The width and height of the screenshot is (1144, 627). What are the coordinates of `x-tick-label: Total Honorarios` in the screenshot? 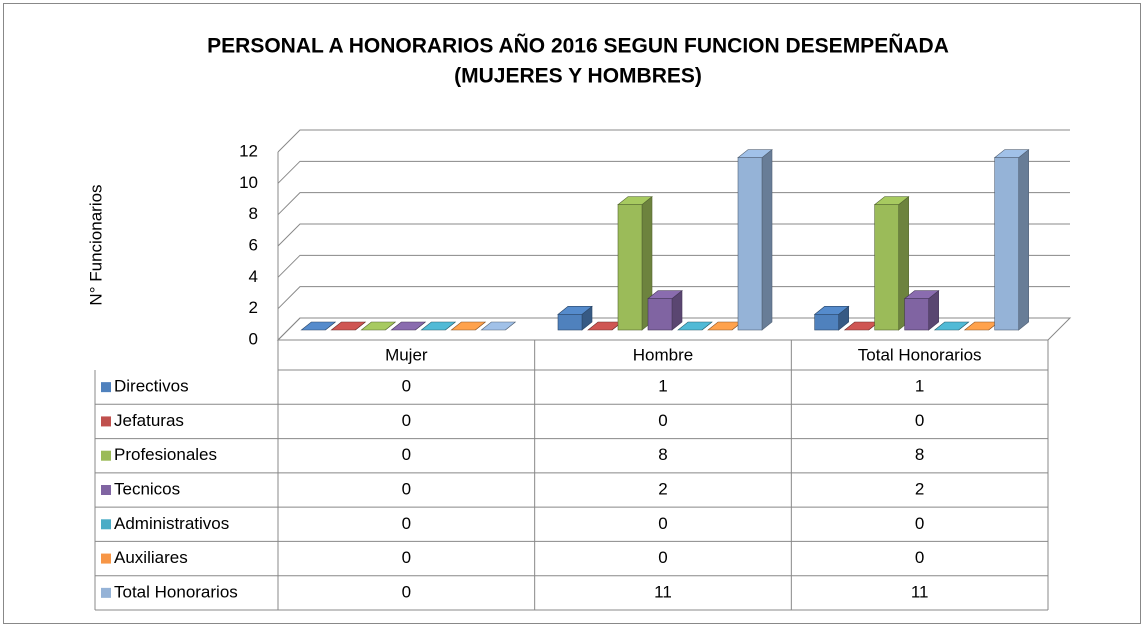 It's located at (920, 354).